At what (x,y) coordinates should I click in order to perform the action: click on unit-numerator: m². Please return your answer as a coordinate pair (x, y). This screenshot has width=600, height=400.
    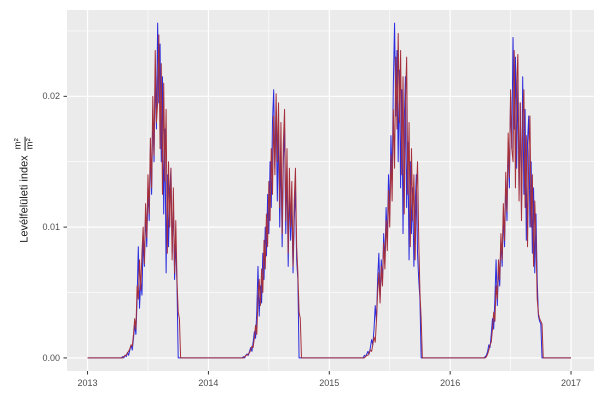
    Looking at the image, I should click on (18, 144).